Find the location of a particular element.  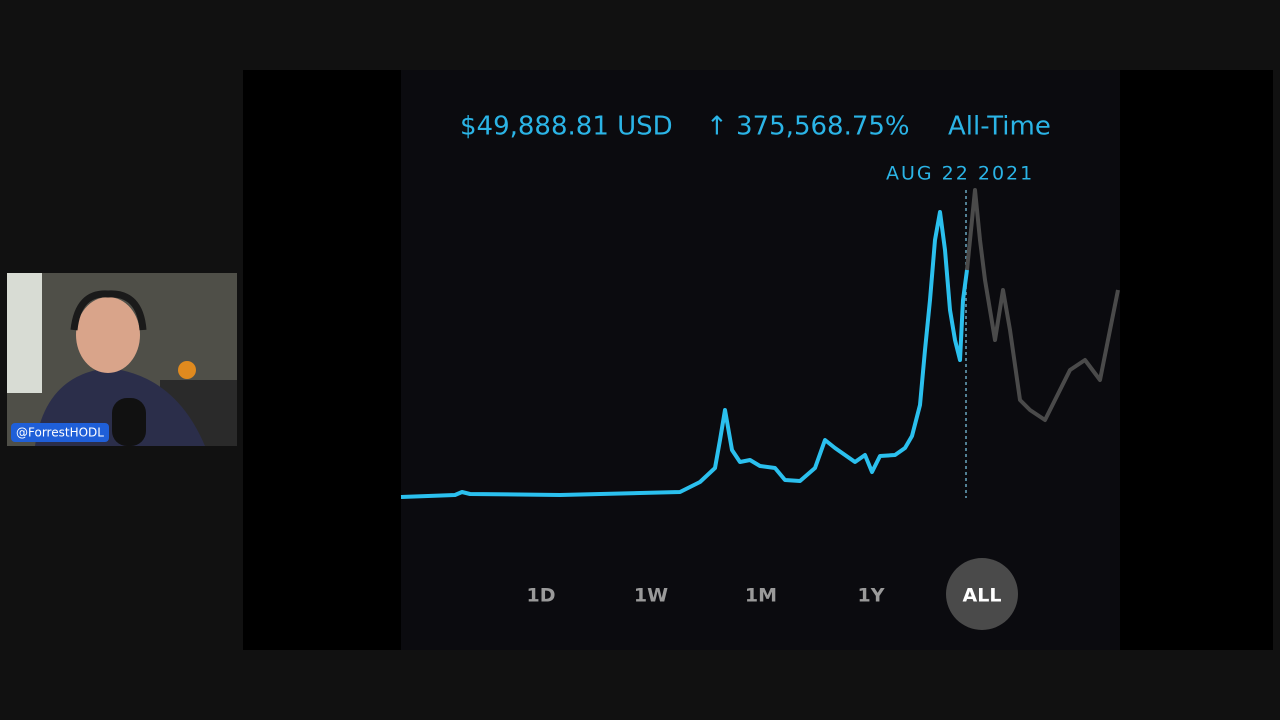

future-line is located at coordinates (1042, 305).